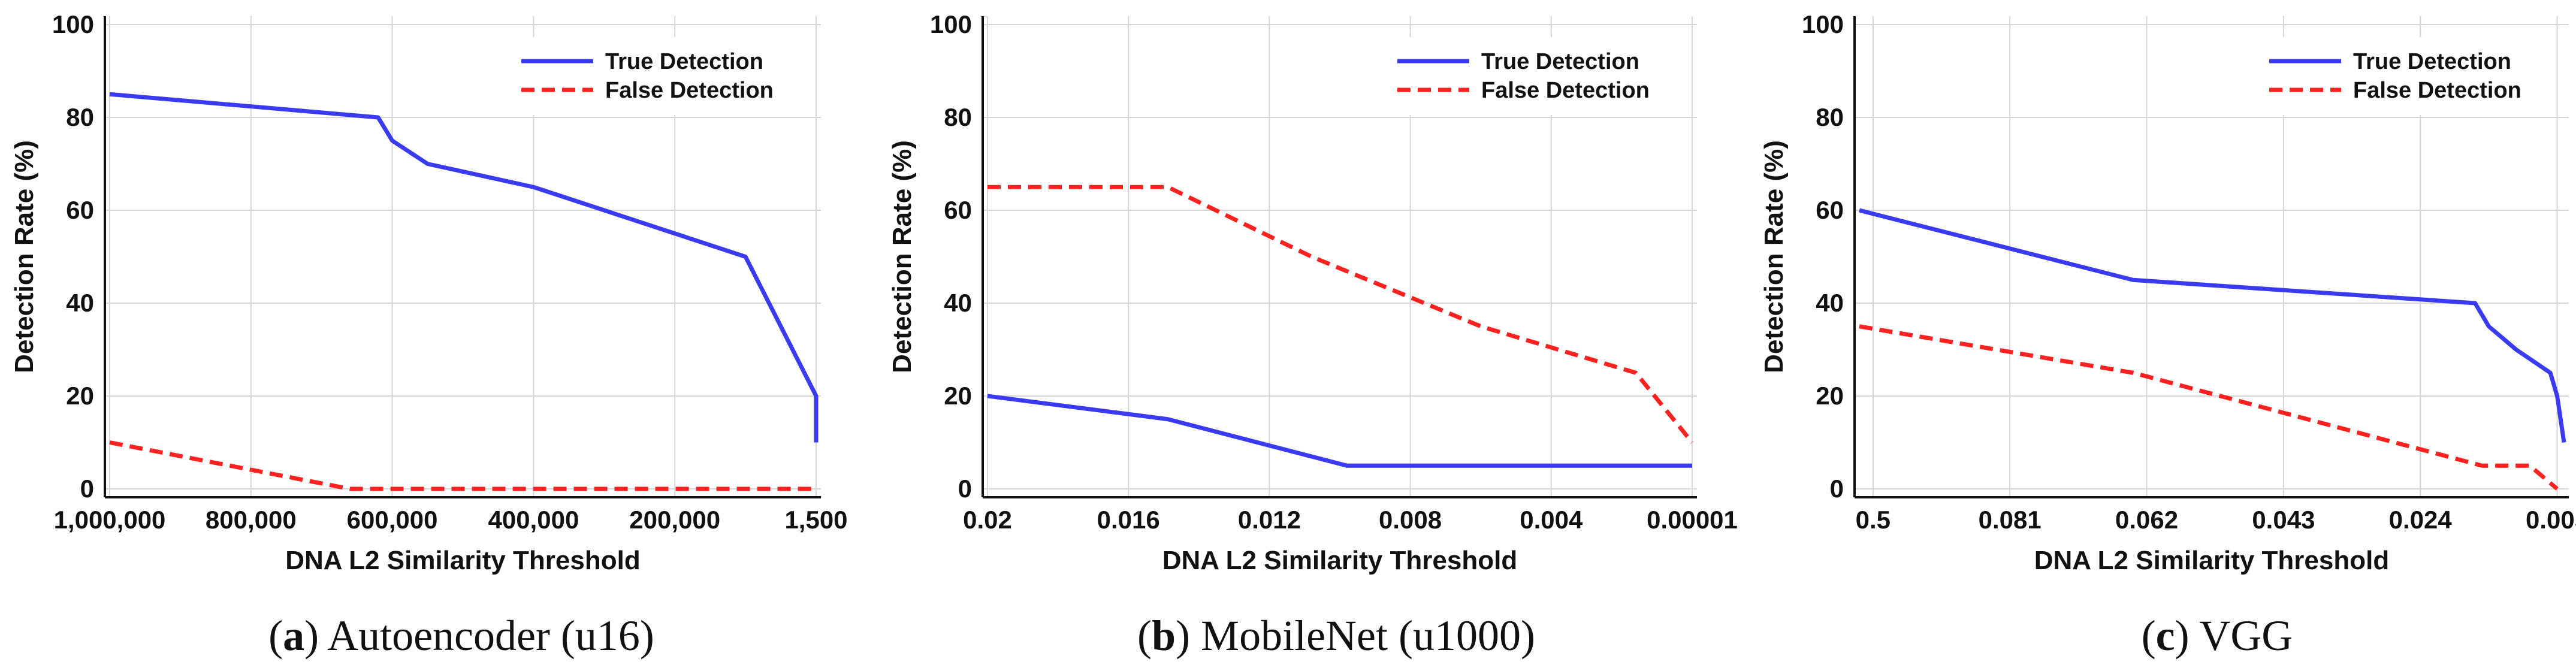 This screenshot has height=665, width=2576. Describe the element at coordinates (461, 636) in the screenshot. I see `panel-caption: (a) Autoencoder (u16)` at that location.